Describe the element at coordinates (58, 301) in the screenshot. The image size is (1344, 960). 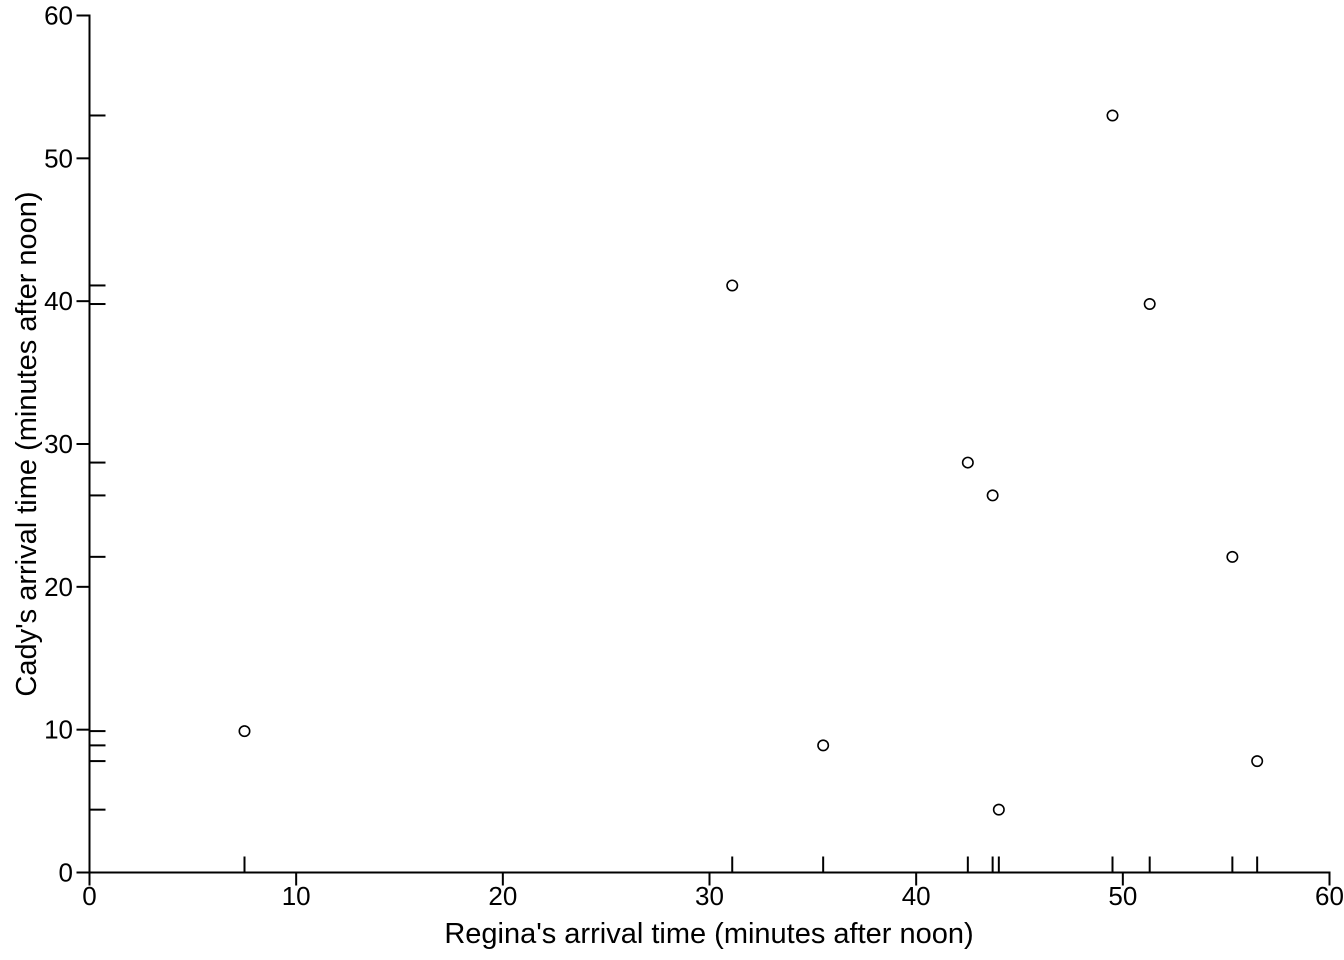
I see `y-tick-label: 40` at that location.